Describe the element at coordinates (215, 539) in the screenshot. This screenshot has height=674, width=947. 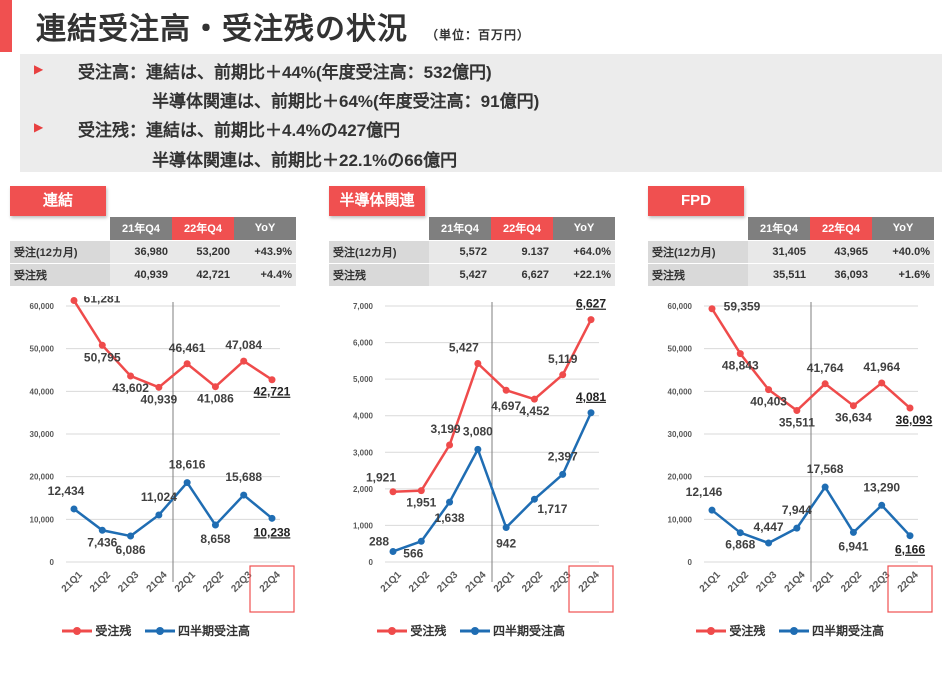
I see `data-label: 8,658` at that location.